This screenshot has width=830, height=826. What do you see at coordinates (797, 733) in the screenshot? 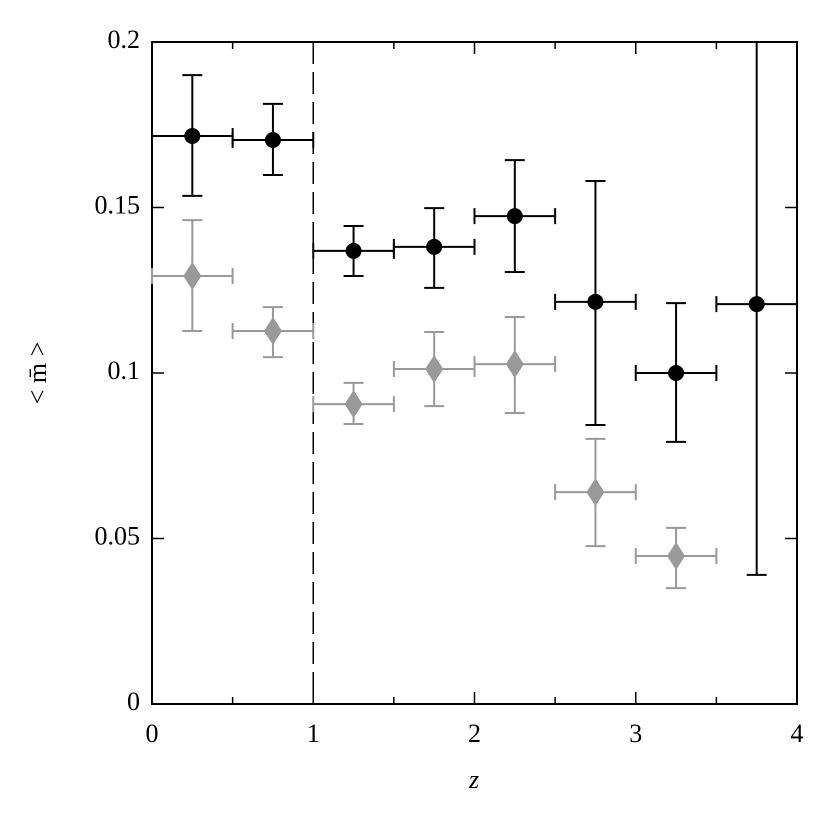
I see `x-tick-label: 4` at bounding box center [797, 733].